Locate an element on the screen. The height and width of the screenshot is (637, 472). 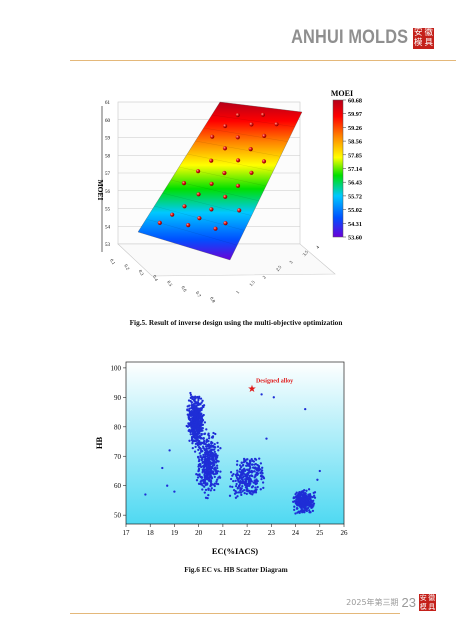
x-tick-label: 19 is located at coordinates (175, 533).